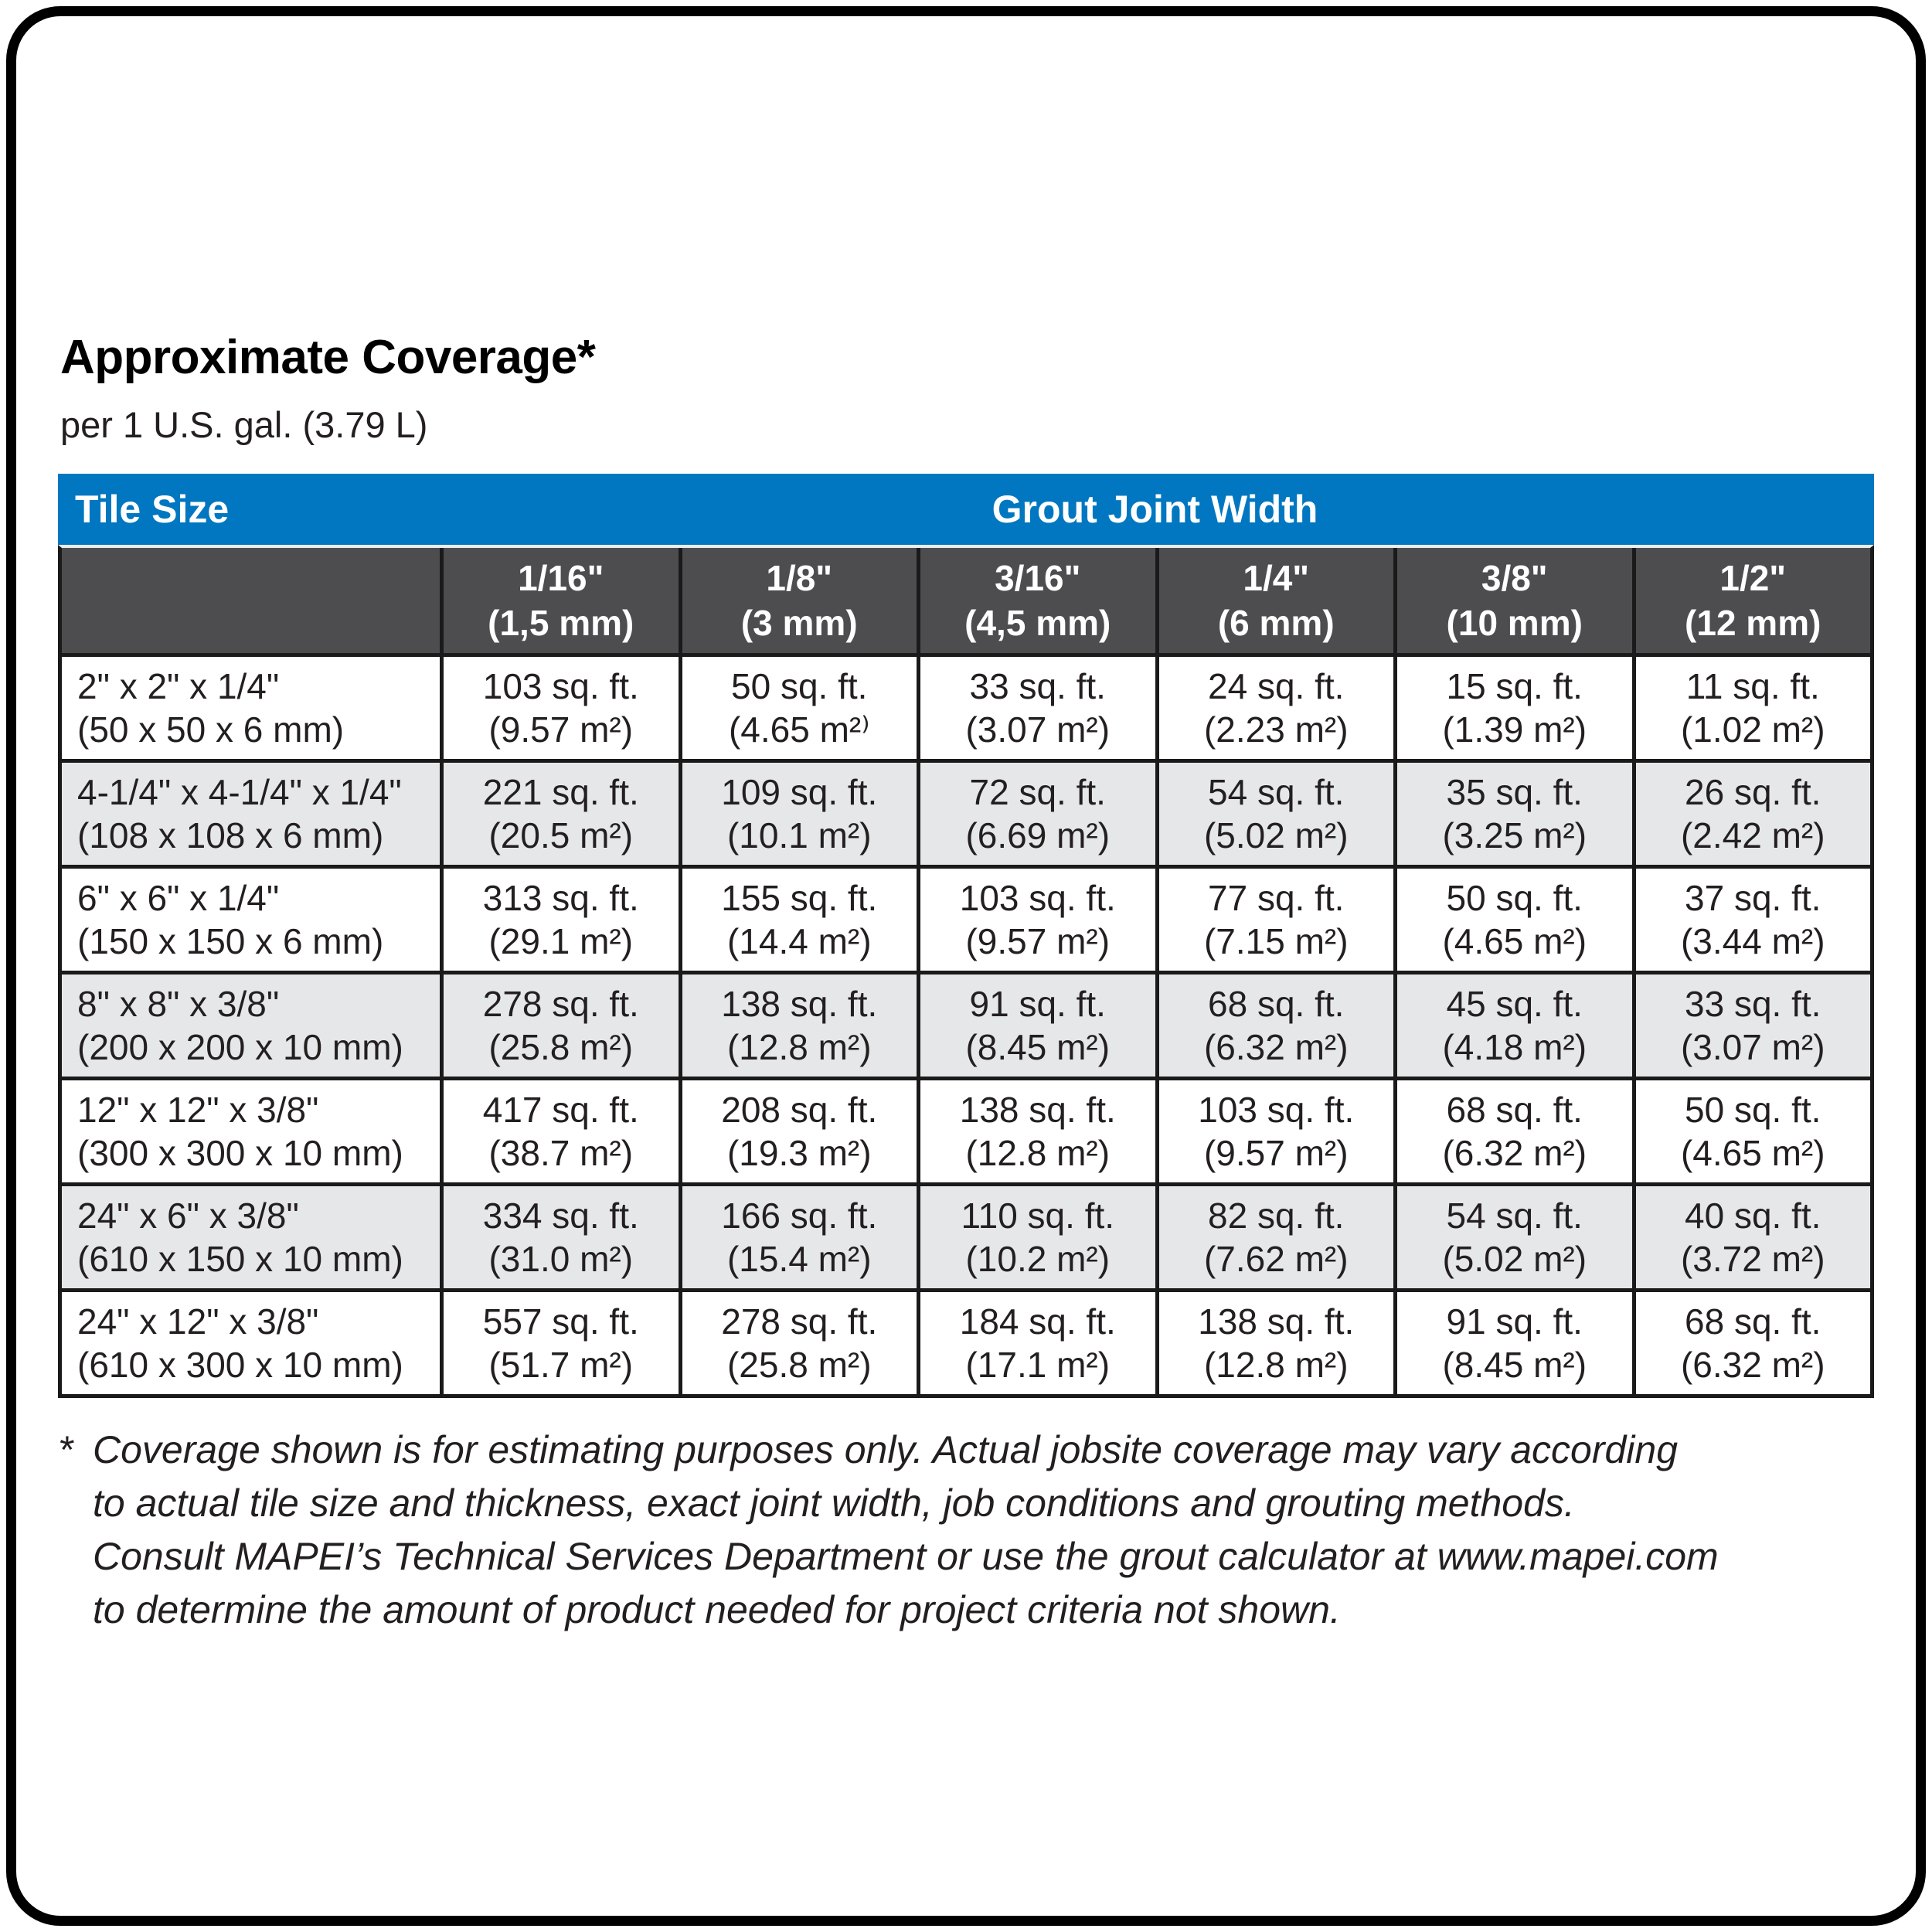 This screenshot has height=1932, width=1932. What do you see at coordinates (1276, 623) in the screenshot?
I see `joint-width-mm: (6 mm)` at bounding box center [1276, 623].